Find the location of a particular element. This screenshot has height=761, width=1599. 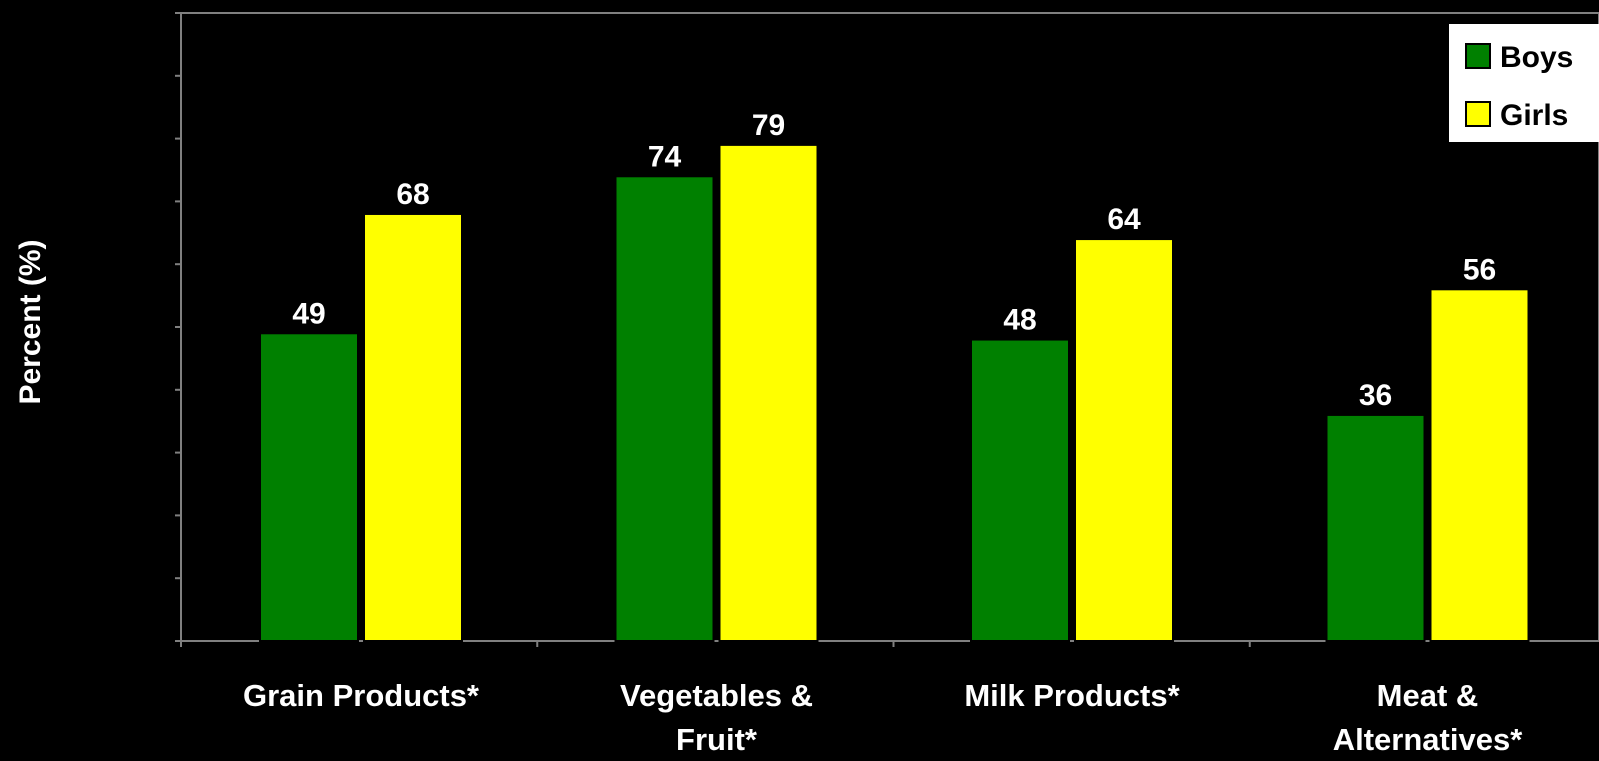

category-label: Grain Products* is located at coordinates (361, 695).